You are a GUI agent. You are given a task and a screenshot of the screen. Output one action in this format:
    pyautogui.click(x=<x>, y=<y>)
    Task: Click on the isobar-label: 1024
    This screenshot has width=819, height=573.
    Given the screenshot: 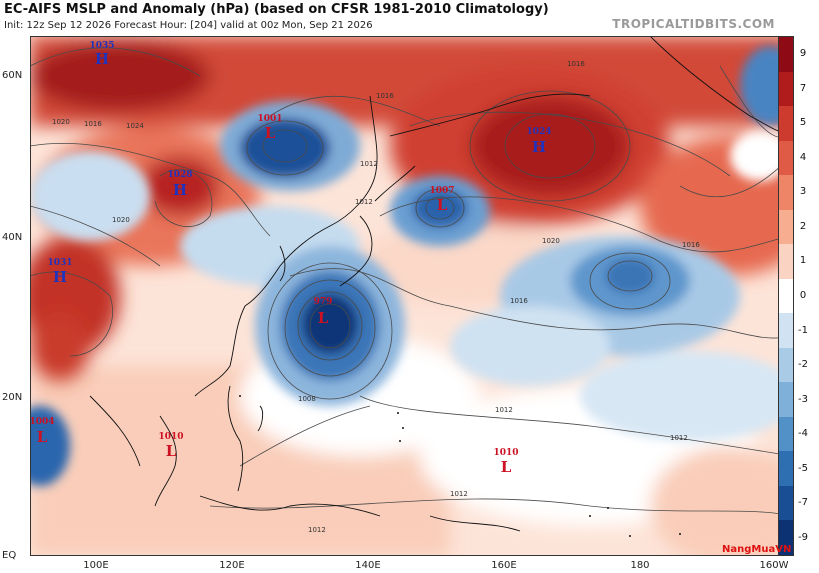 What is the action you would take?
    pyautogui.click(x=135, y=126)
    